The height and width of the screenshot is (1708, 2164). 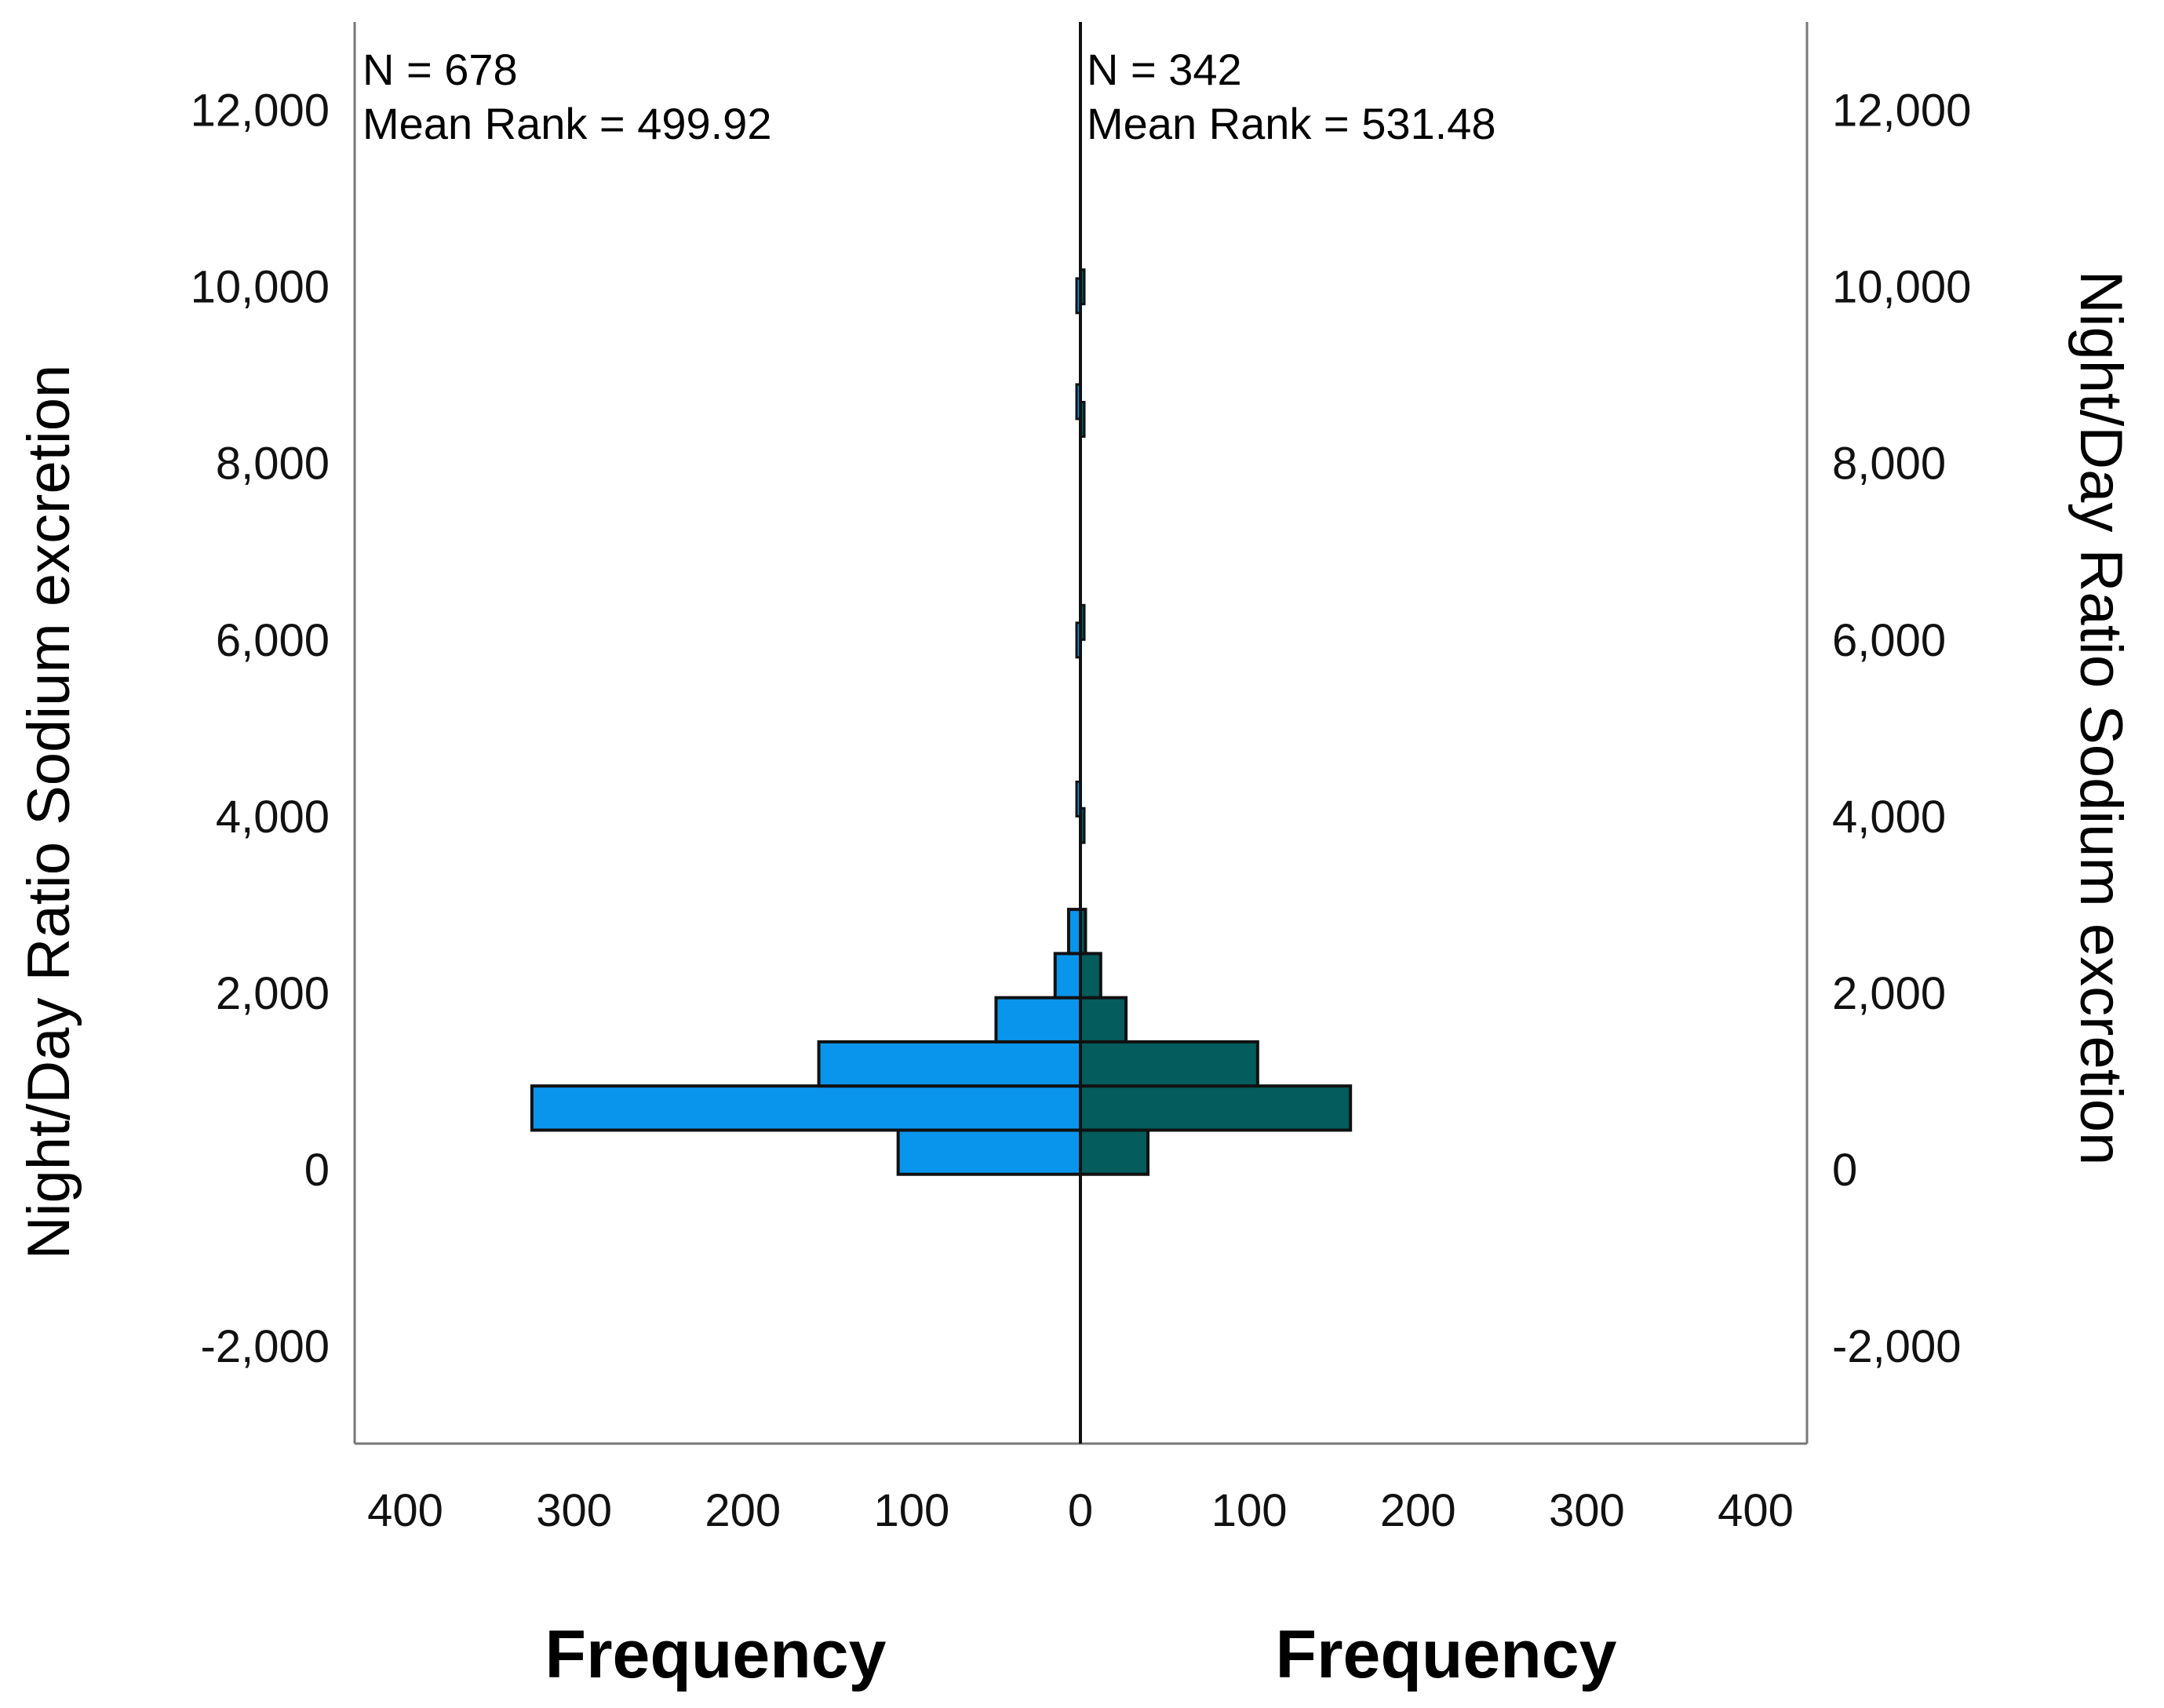 What do you see at coordinates (743, 1510) in the screenshot?
I see `left-x-tick-label: 200` at bounding box center [743, 1510].